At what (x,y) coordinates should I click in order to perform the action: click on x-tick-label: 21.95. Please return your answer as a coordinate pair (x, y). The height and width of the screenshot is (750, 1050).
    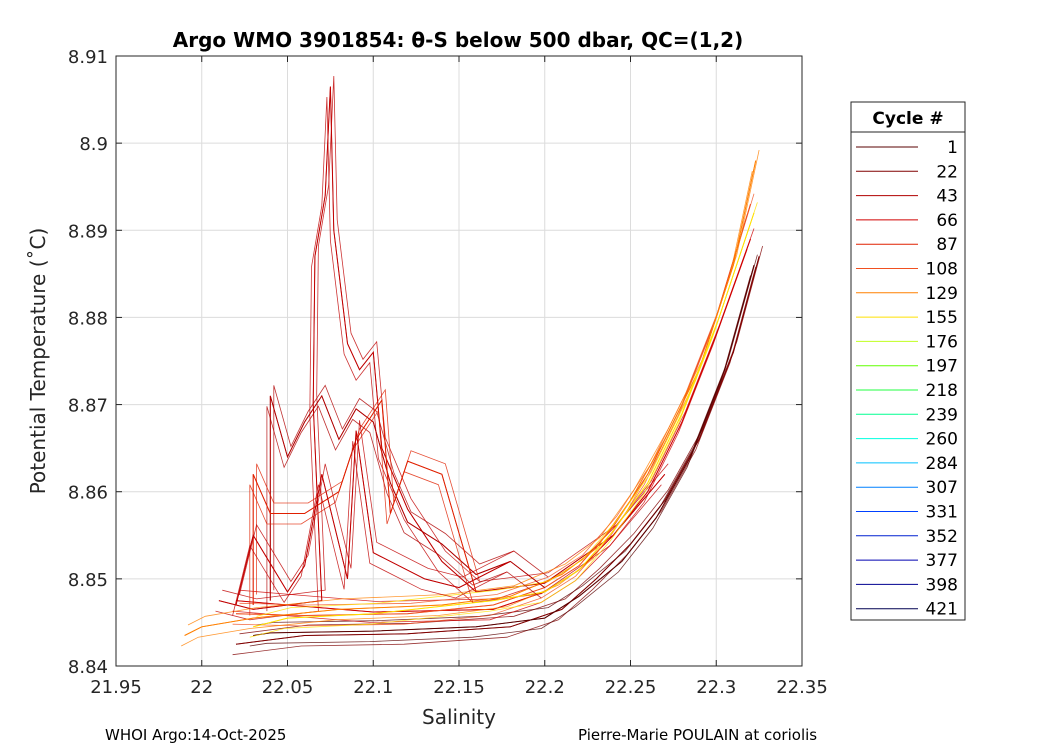
    Looking at the image, I should click on (116, 687).